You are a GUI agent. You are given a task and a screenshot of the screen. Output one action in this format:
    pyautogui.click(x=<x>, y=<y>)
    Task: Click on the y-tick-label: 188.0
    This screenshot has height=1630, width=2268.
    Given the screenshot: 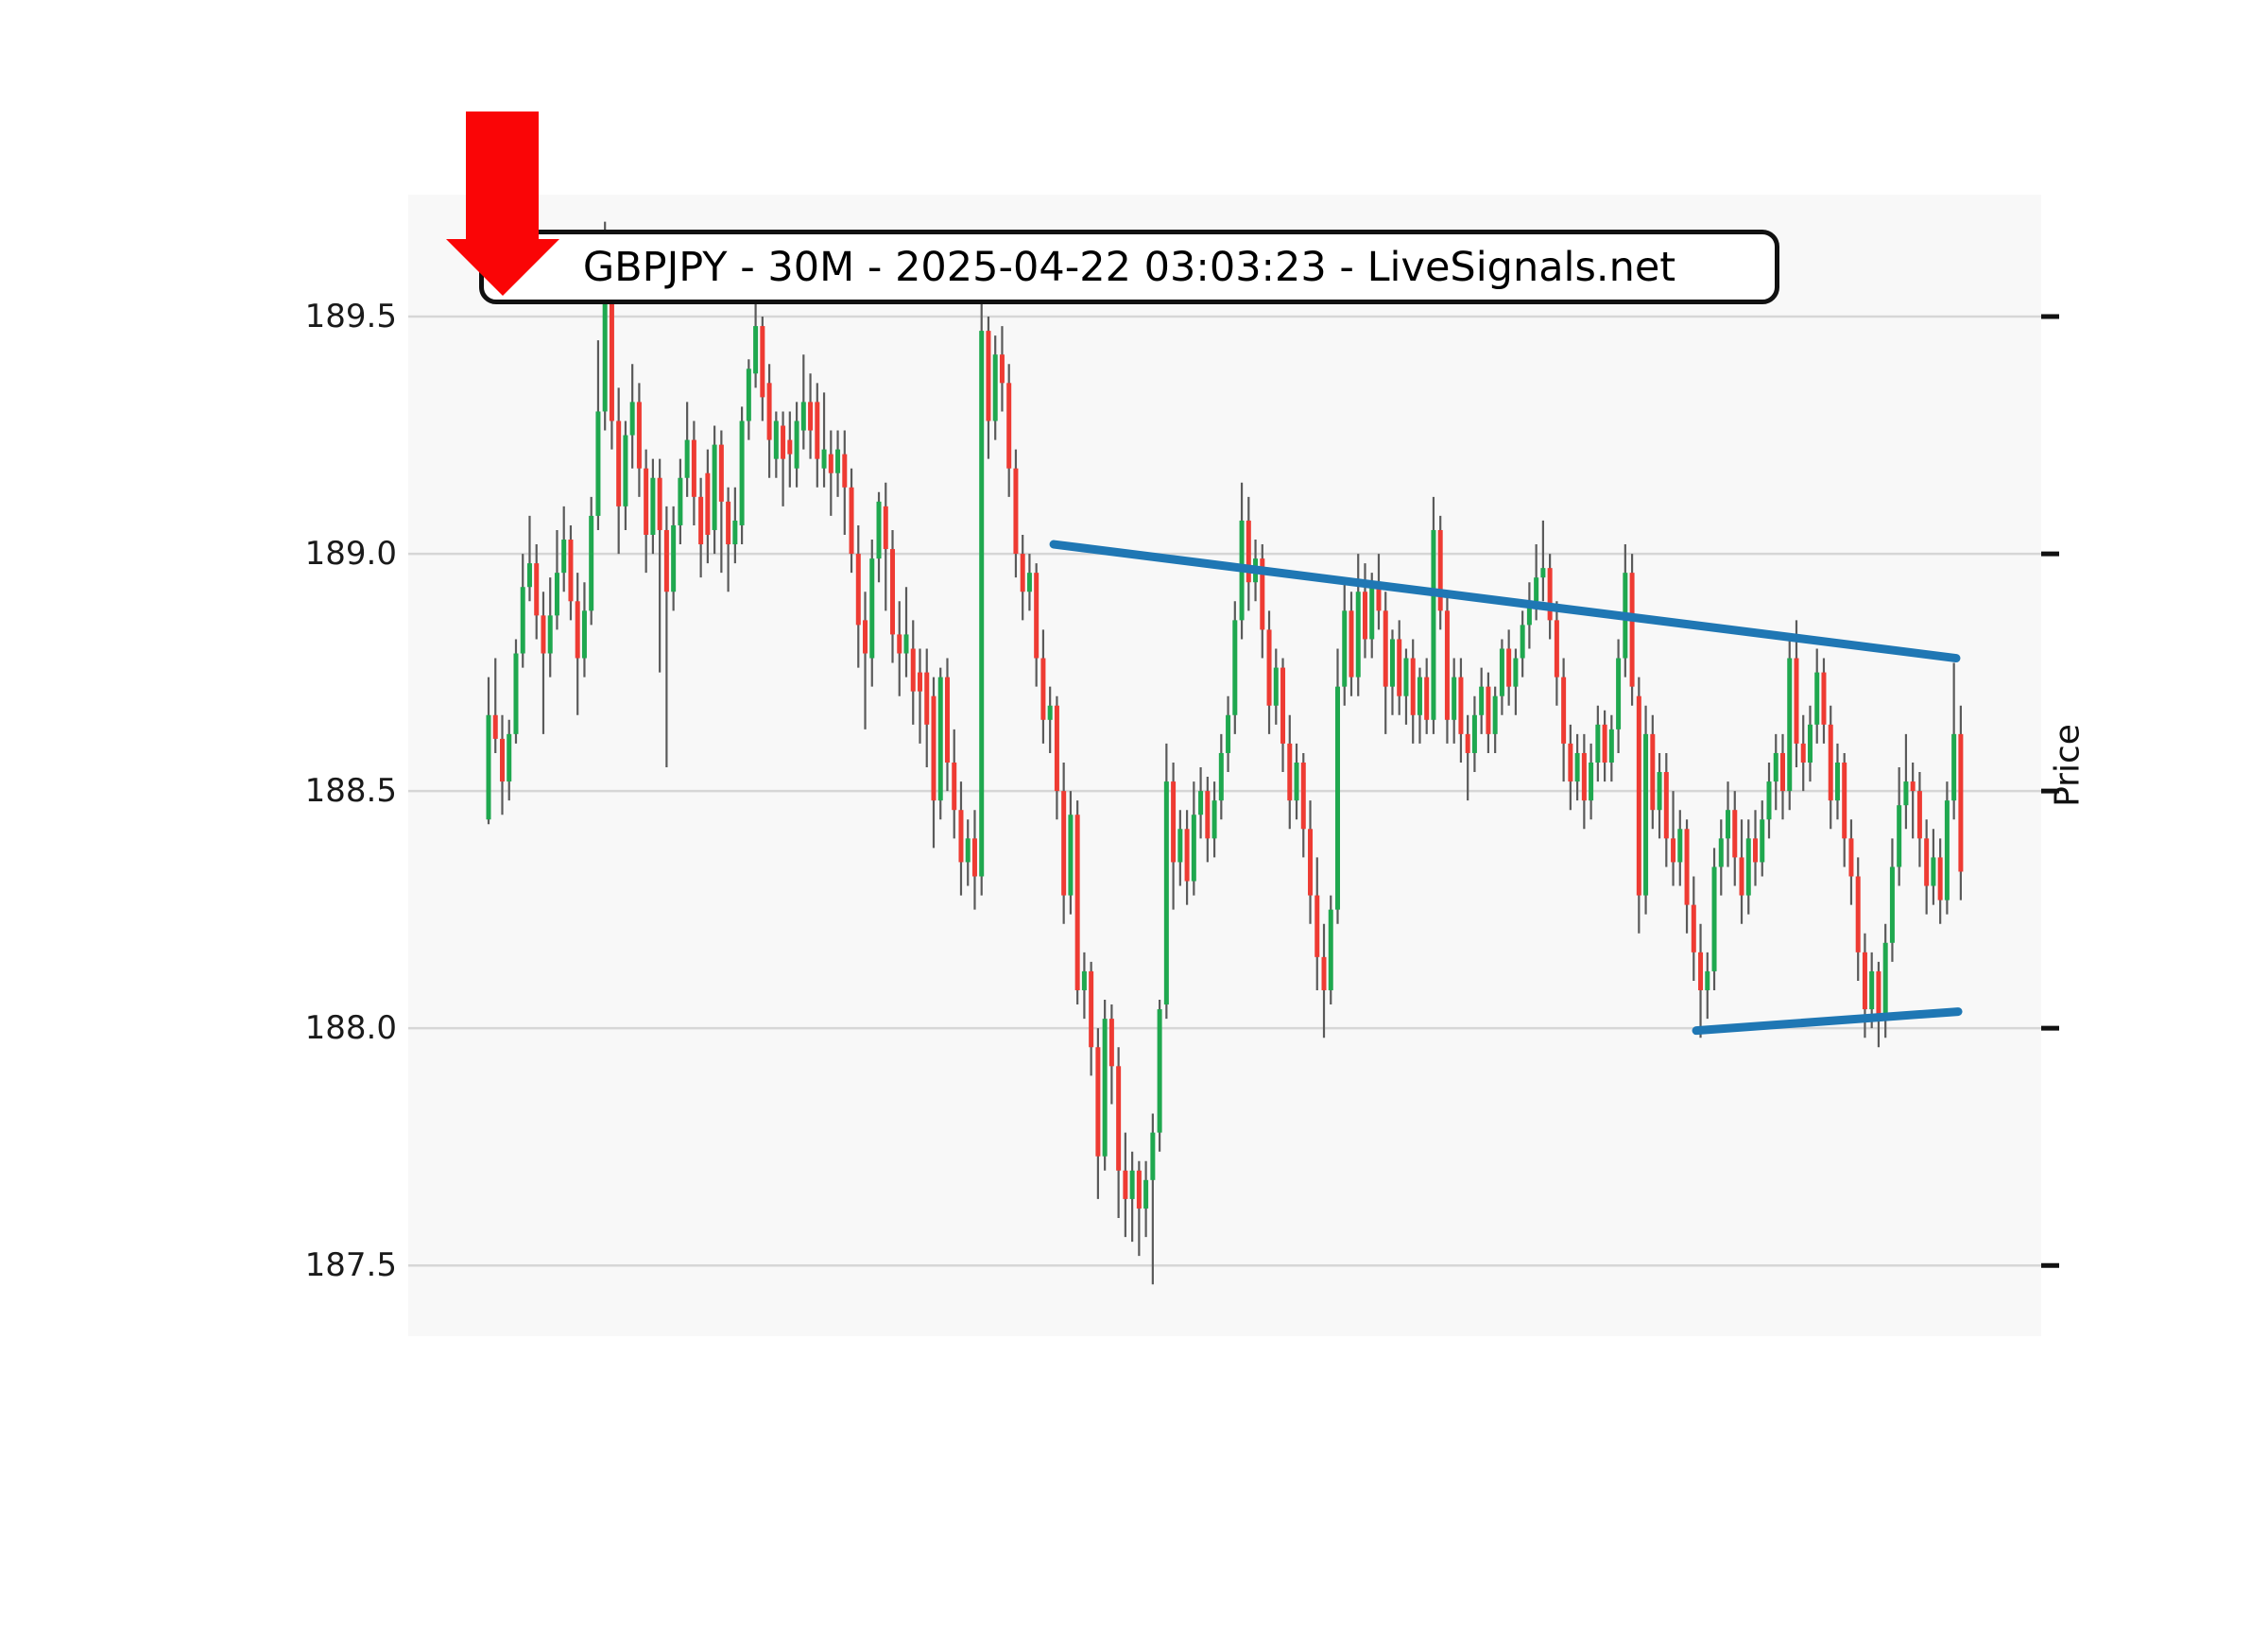 What is the action you would take?
    pyautogui.click(x=350, y=1028)
    